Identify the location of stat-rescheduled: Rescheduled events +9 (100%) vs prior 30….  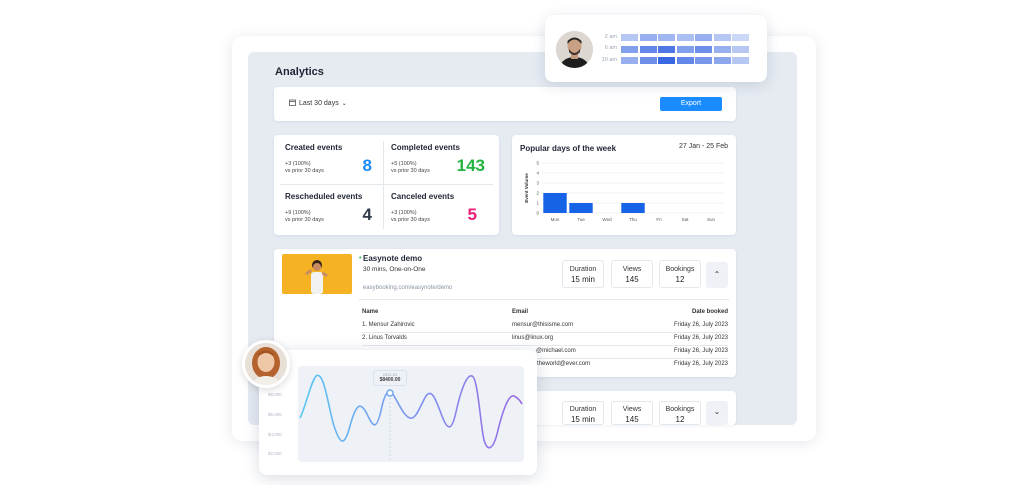
(332, 208).